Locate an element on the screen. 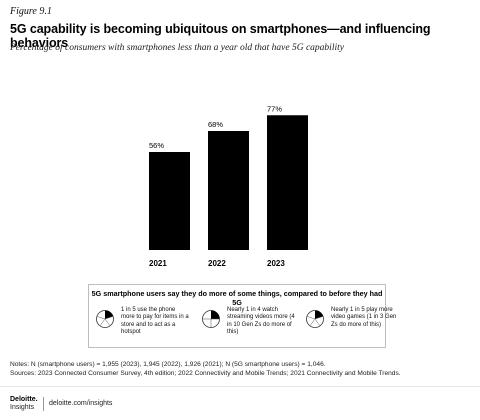 The height and width of the screenshot is (420, 480). category-label: 2023 is located at coordinates (276, 263).